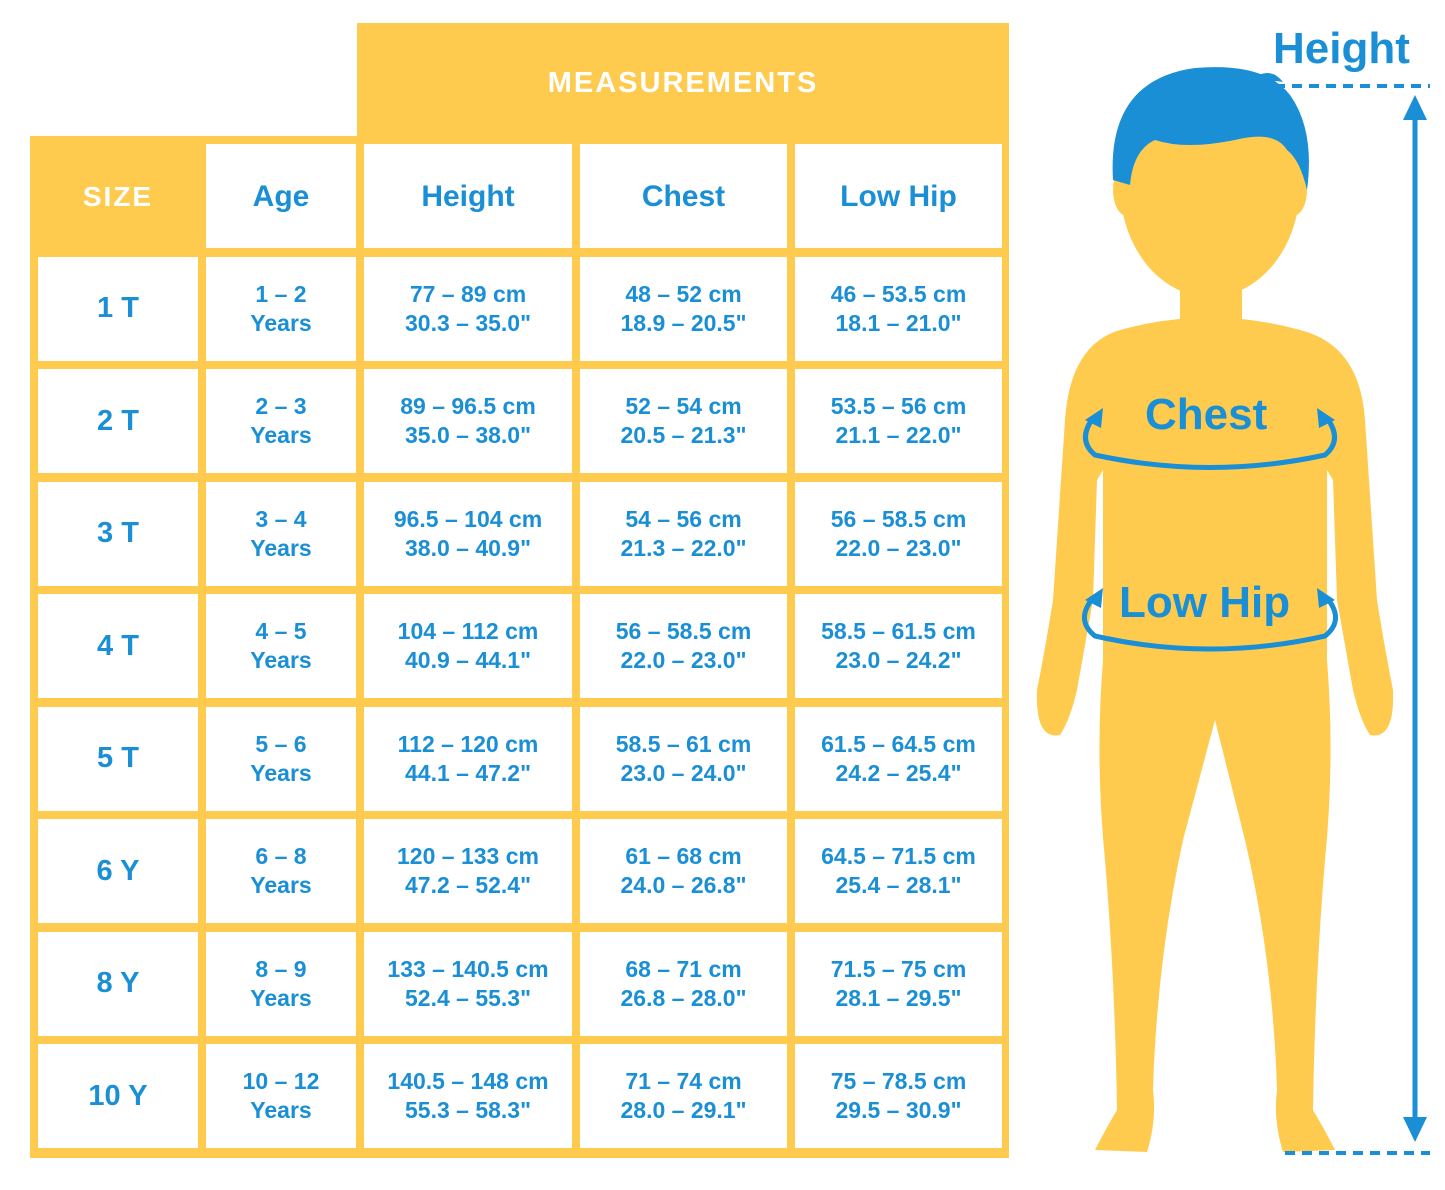 The image size is (1445, 1190). I want to click on height-line: 77 – 89 cm, so click(468, 293).